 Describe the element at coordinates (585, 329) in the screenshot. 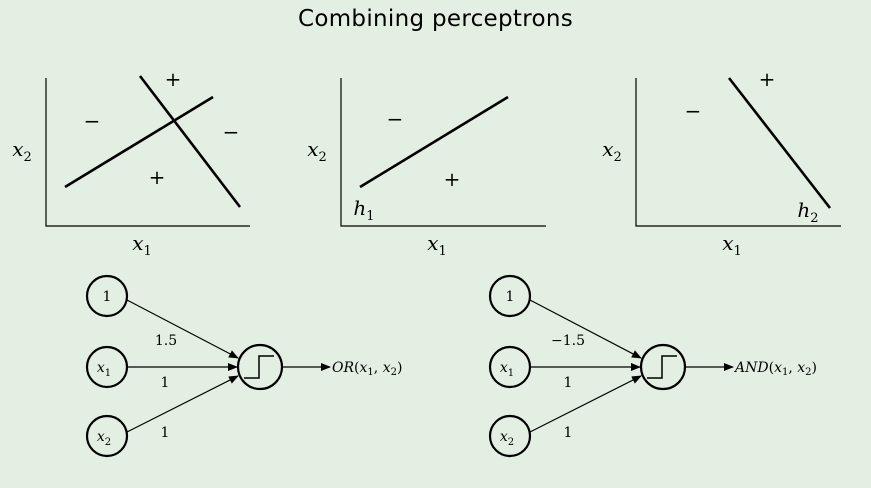

I see `and-edge-bias` at that location.